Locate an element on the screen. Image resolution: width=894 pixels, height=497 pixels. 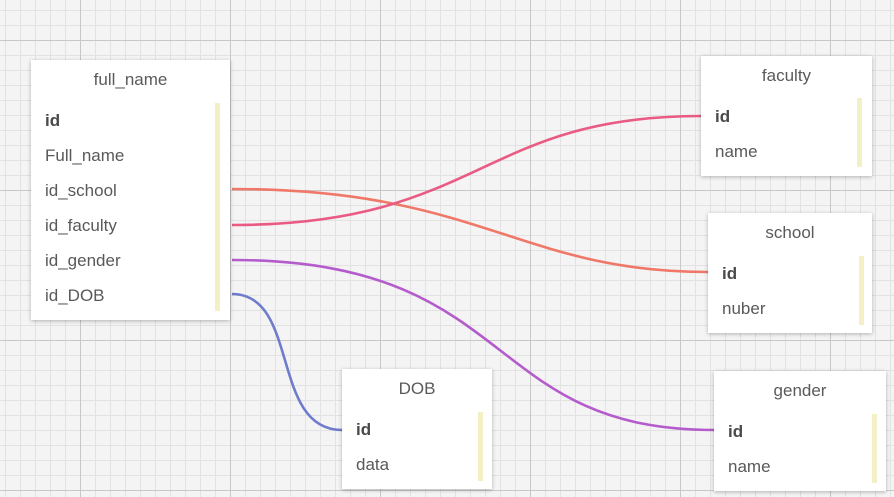
table-gender: gender id name is located at coordinates (800, 431).